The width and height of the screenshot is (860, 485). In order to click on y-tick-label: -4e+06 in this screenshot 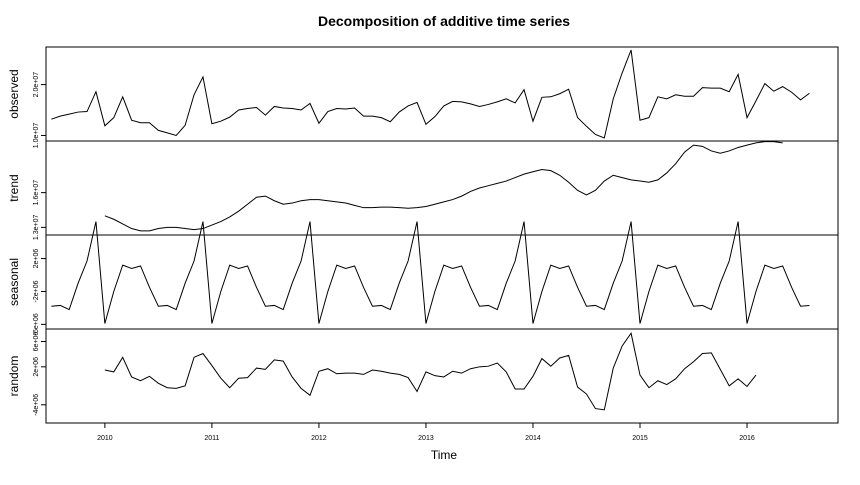, I will do `click(36, 405)`.